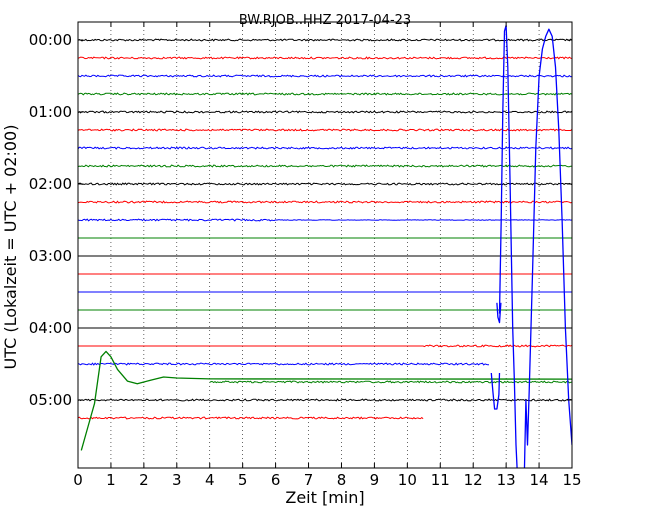 This screenshot has height=520, width=650. What do you see at coordinates (571, 480) in the screenshot?
I see `x-tick-label: 15` at bounding box center [571, 480].